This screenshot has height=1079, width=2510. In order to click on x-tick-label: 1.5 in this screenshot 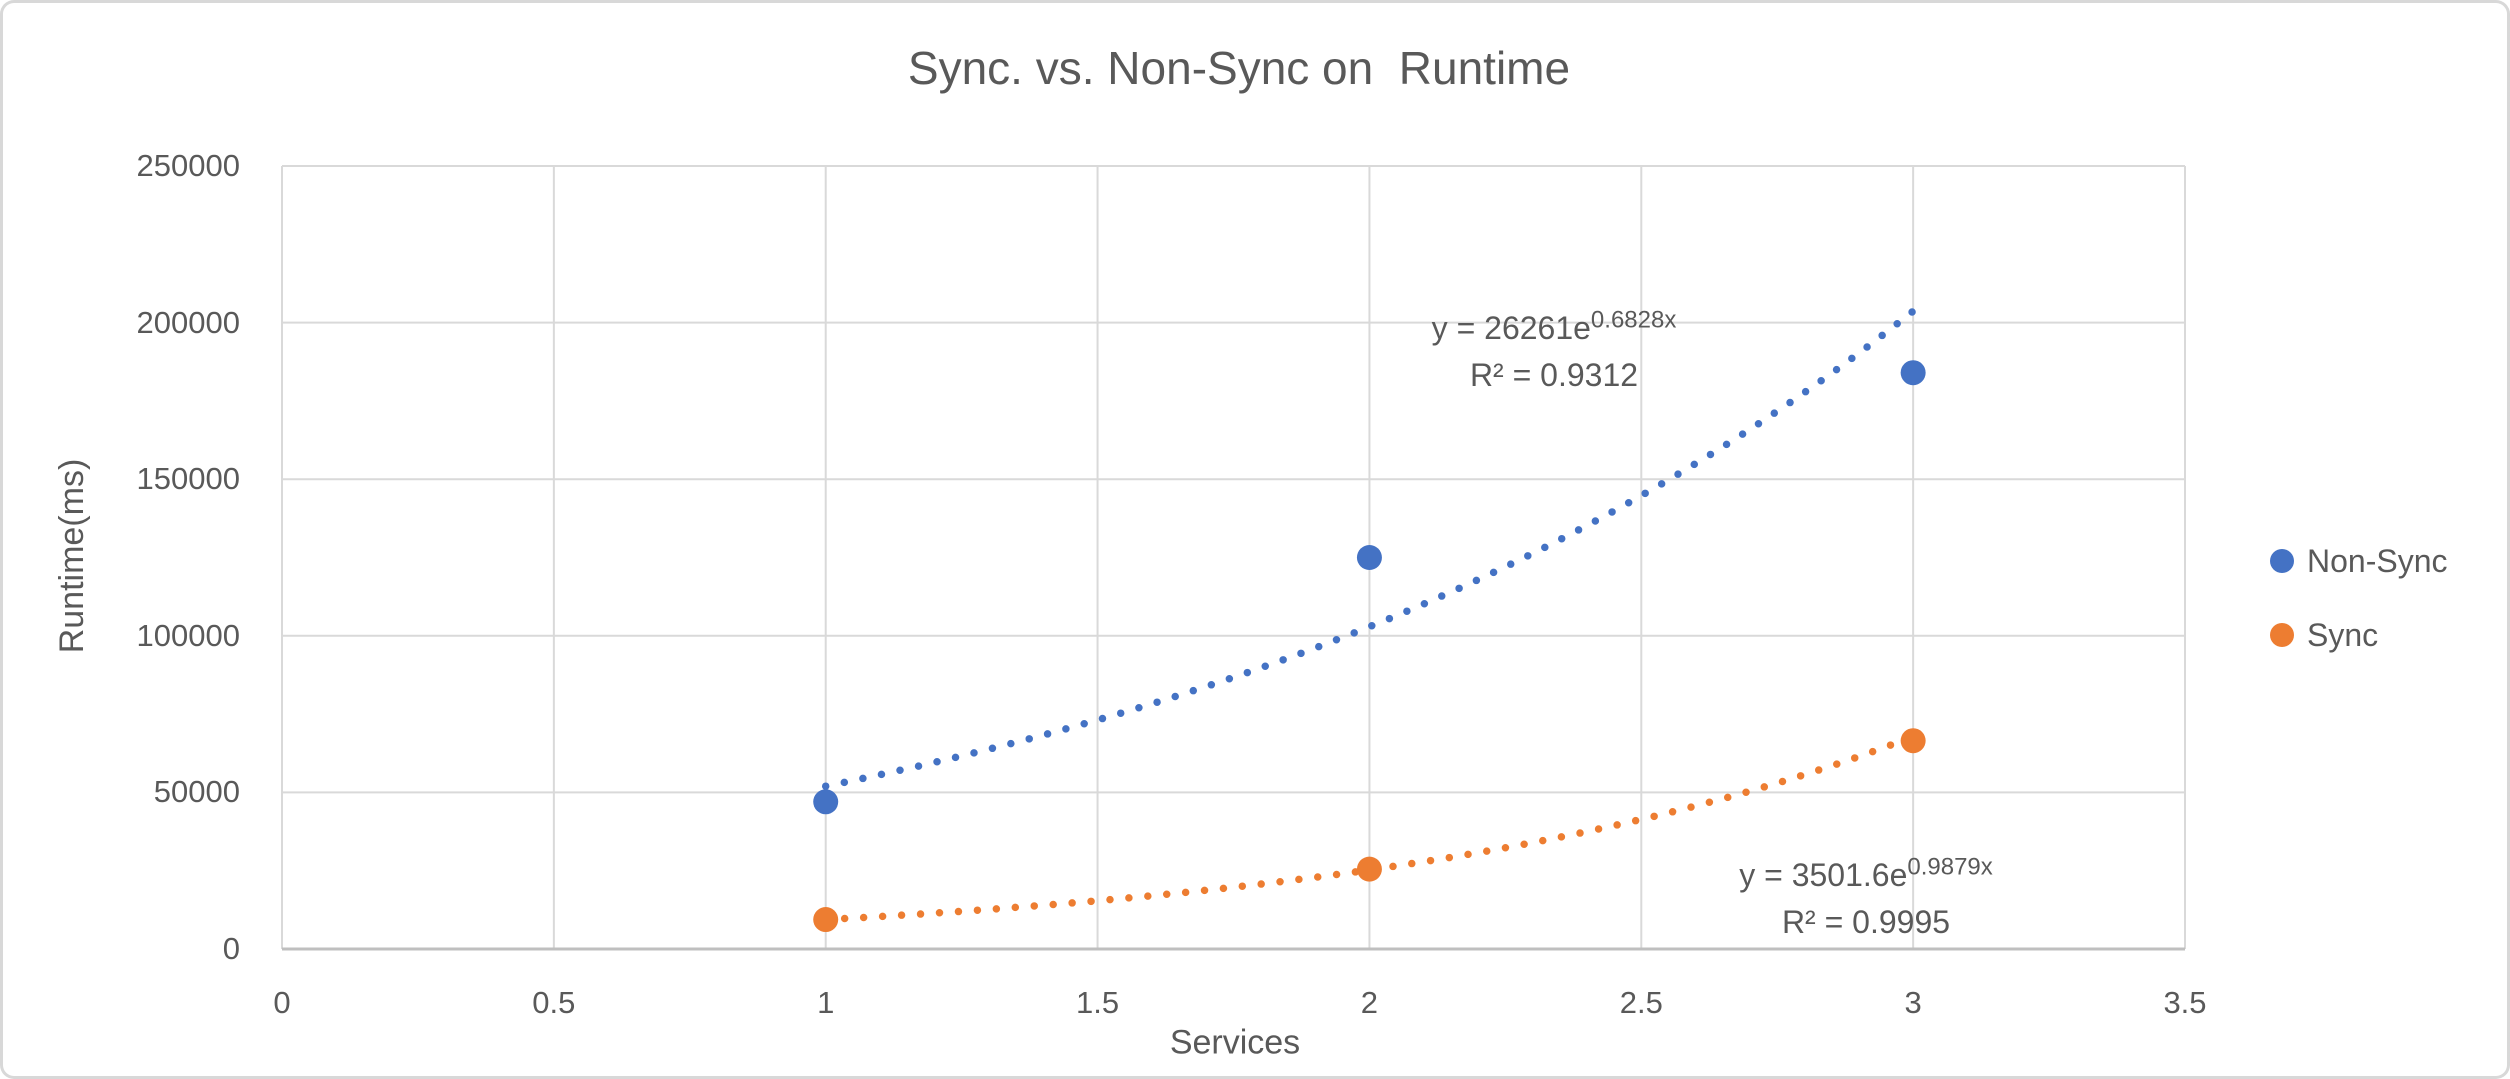, I will do `click(1098, 1002)`.